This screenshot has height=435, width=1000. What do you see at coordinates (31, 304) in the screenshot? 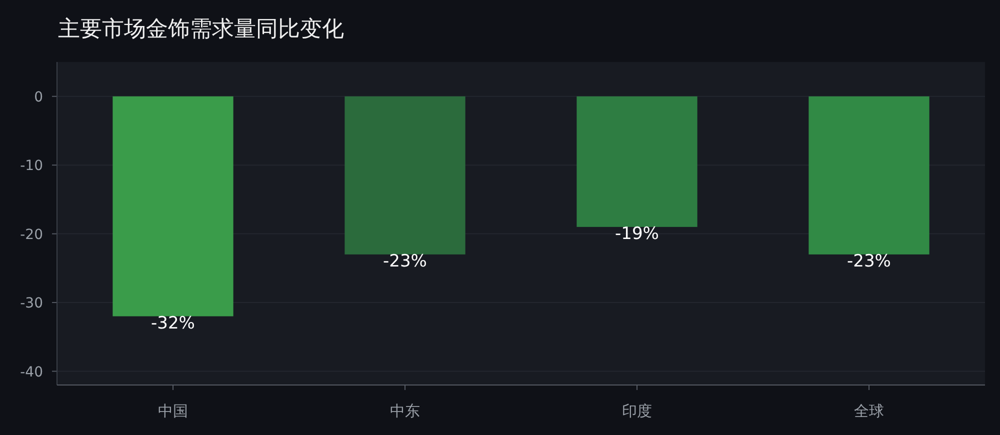
I see `y-tick-label: -30` at bounding box center [31, 304].